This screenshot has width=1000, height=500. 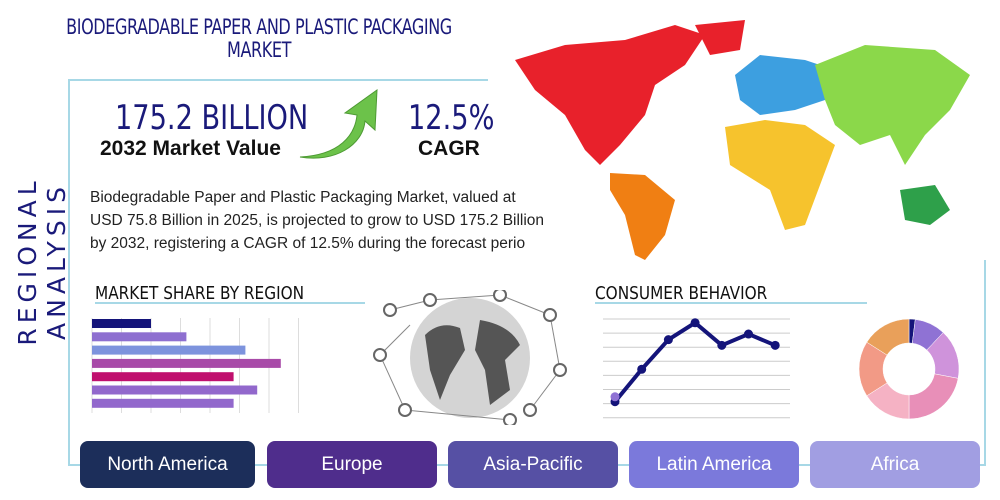 I want to click on consumer-line-chart, so click(x=696, y=368).